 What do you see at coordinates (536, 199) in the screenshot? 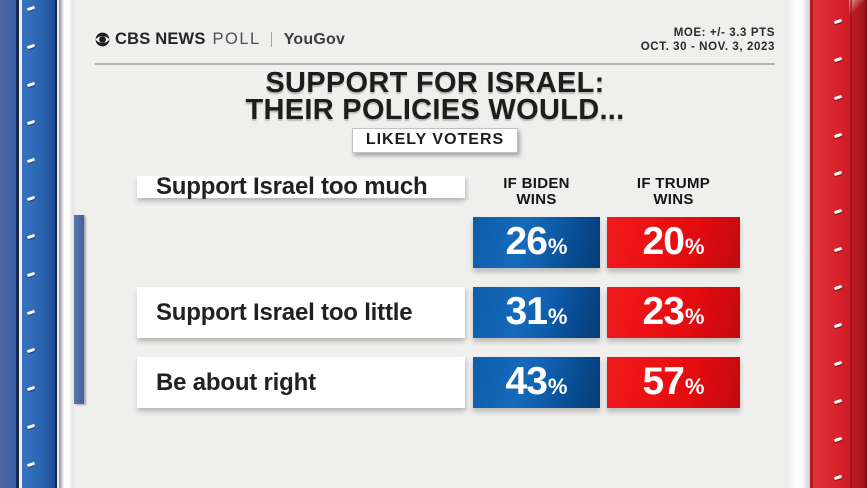
I see `biden-header-line2: WINS` at bounding box center [536, 199].